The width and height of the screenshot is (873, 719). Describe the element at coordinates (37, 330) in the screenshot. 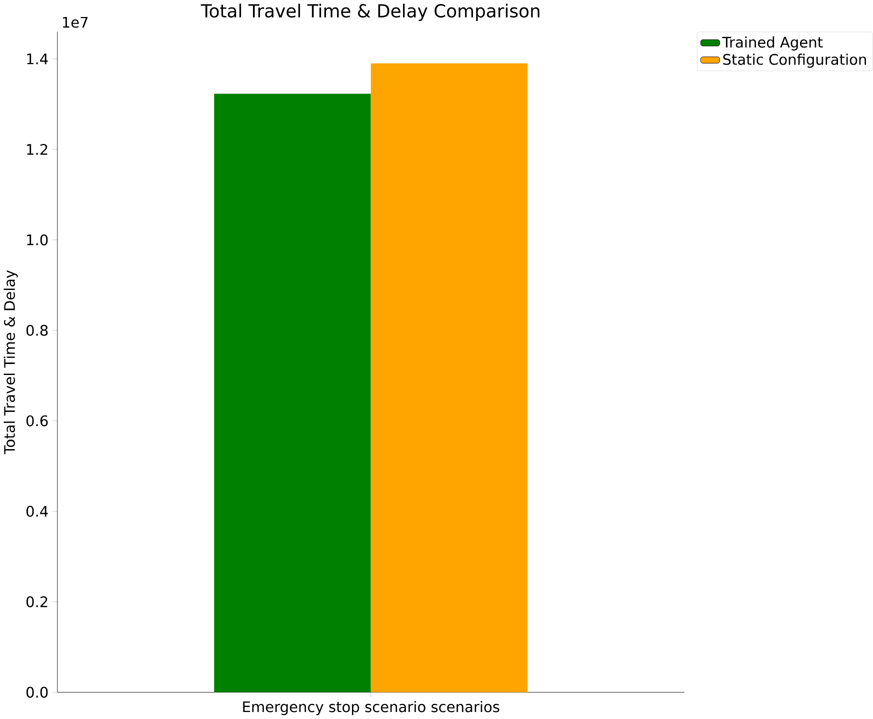

I see `y-tick-label: 0.8` at that location.